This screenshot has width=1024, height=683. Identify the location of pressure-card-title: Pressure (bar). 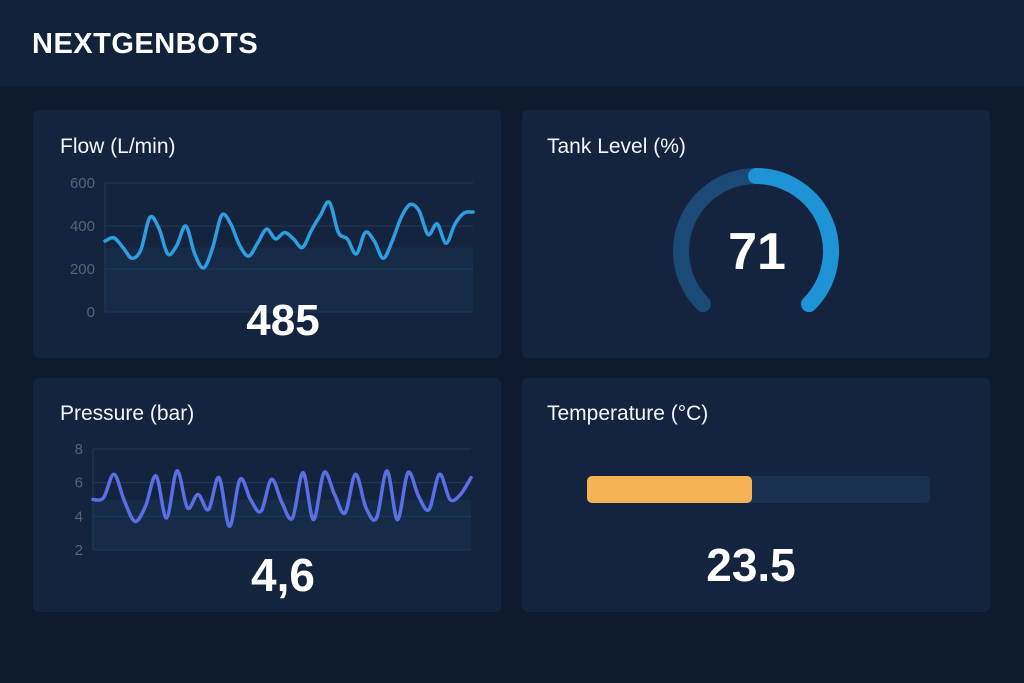
(127, 413).